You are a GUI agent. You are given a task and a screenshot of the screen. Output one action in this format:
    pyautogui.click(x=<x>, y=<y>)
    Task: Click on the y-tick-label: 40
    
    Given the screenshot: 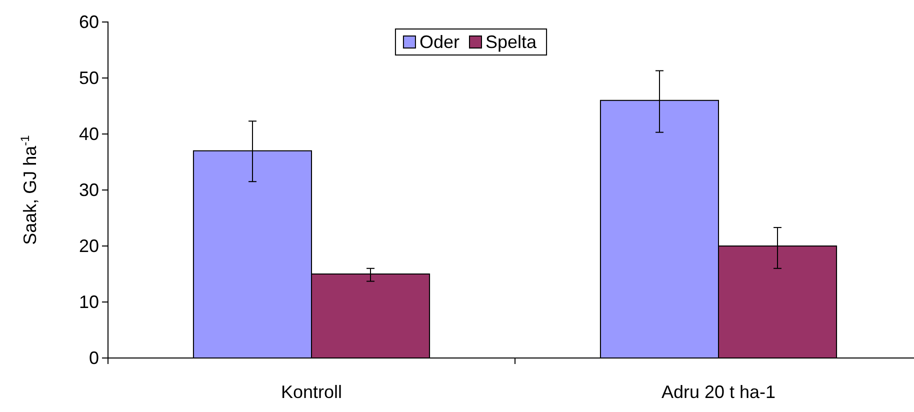 What is the action you would take?
    pyautogui.click(x=88, y=134)
    